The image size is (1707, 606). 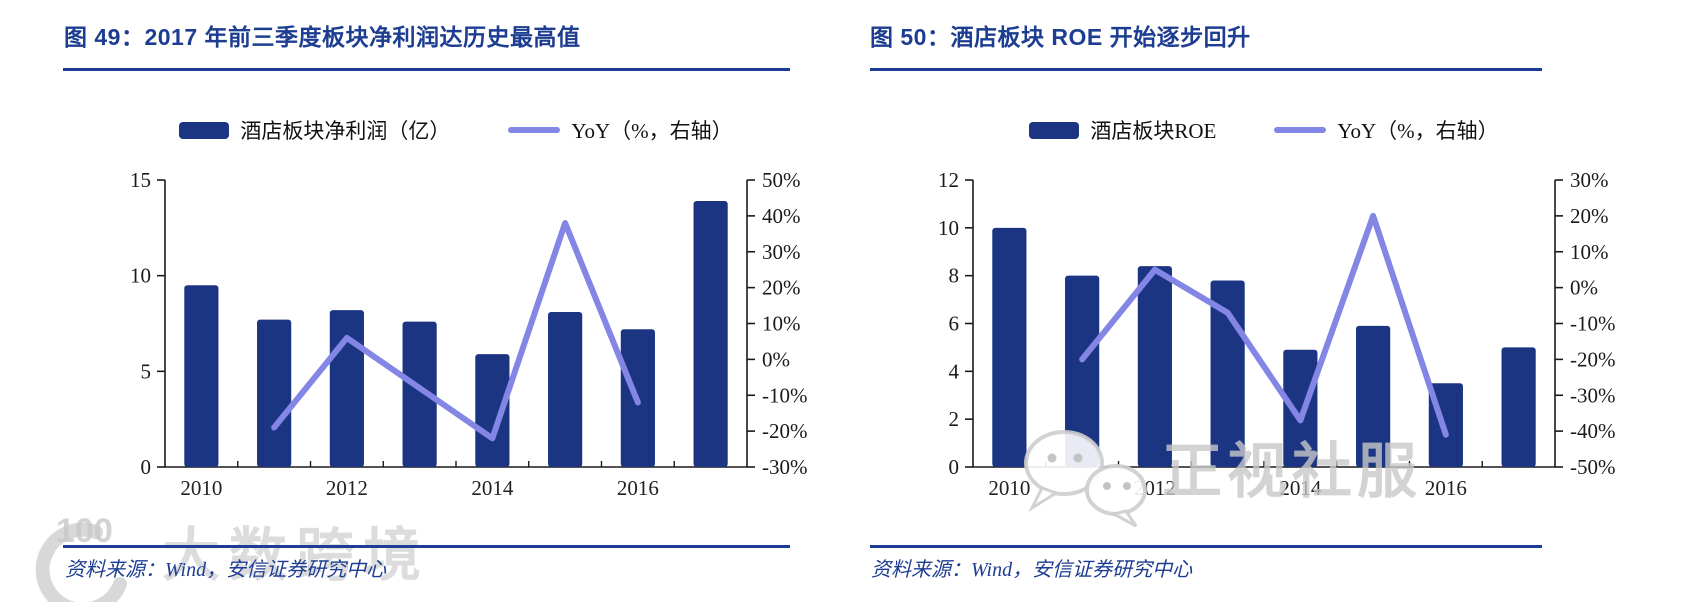 I want to click on axis-tick-label: 15, so click(x=140, y=180).